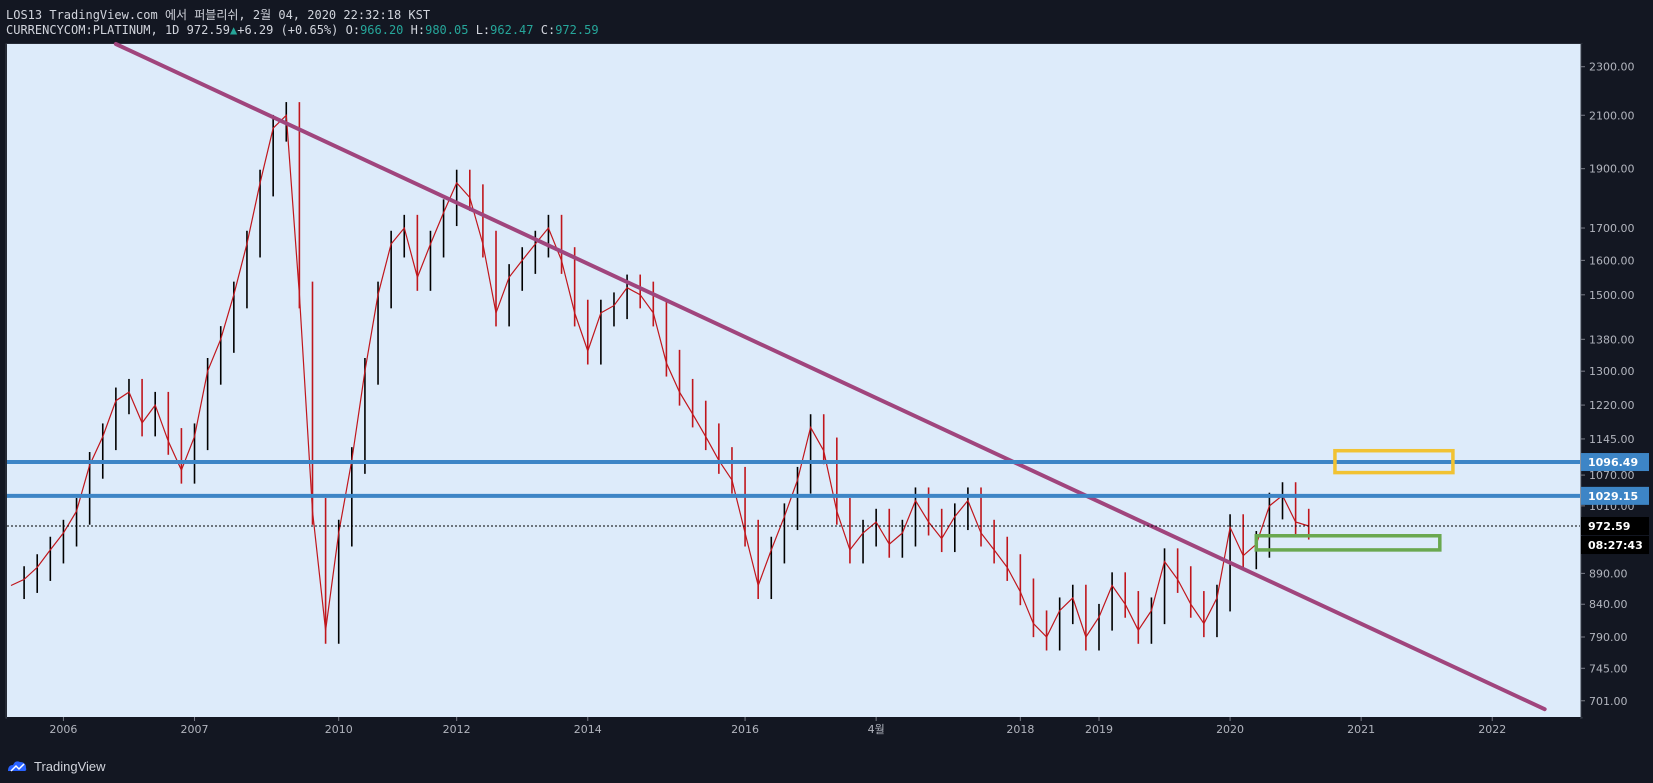 This screenshot has height=783, width=1653. Describe the element at coordinates (353, 30) in the screenshot. I see `open-label: O:` at that location.